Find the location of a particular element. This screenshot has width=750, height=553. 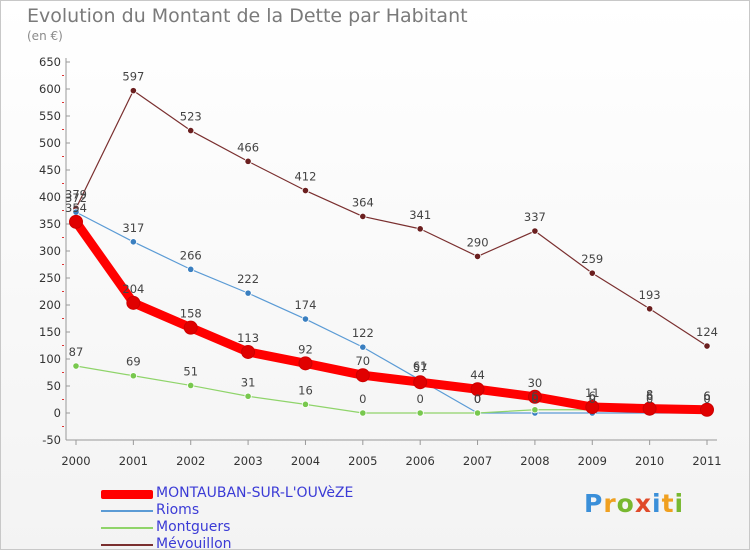

data-label: 11 is located at coordinates (592, 393).